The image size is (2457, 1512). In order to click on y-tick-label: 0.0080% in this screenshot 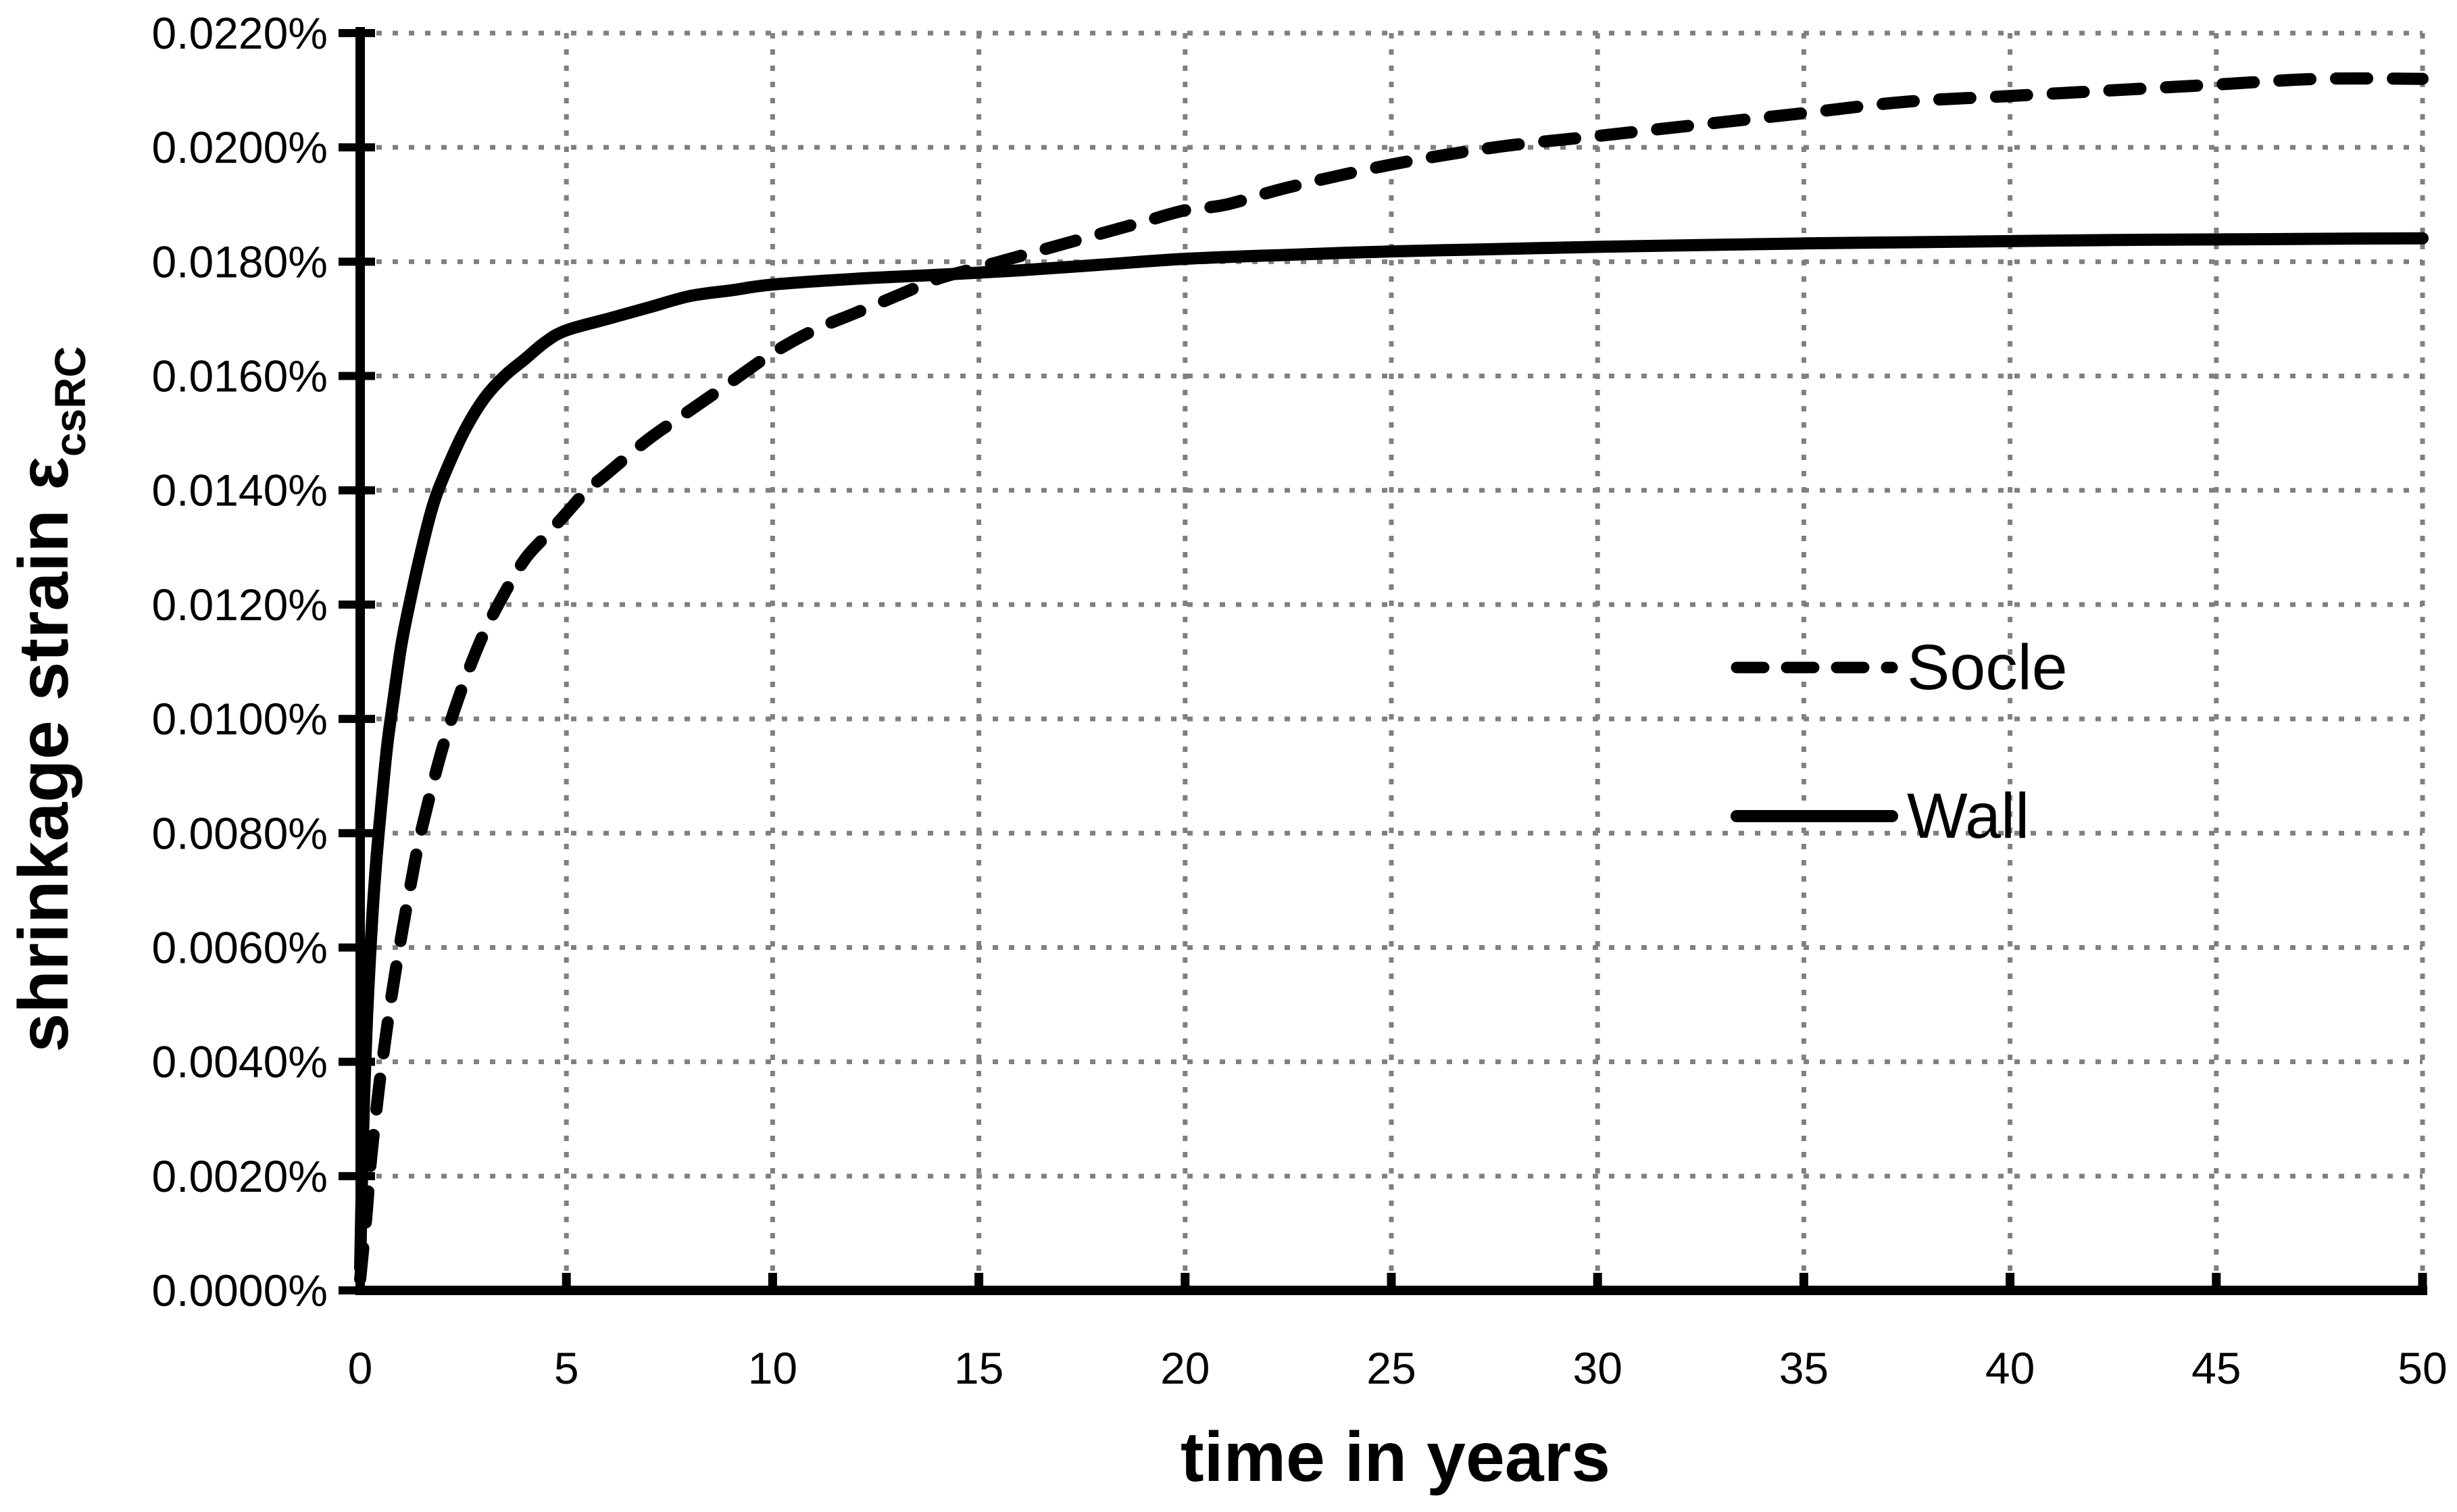, I will do `click(240, 833)`.